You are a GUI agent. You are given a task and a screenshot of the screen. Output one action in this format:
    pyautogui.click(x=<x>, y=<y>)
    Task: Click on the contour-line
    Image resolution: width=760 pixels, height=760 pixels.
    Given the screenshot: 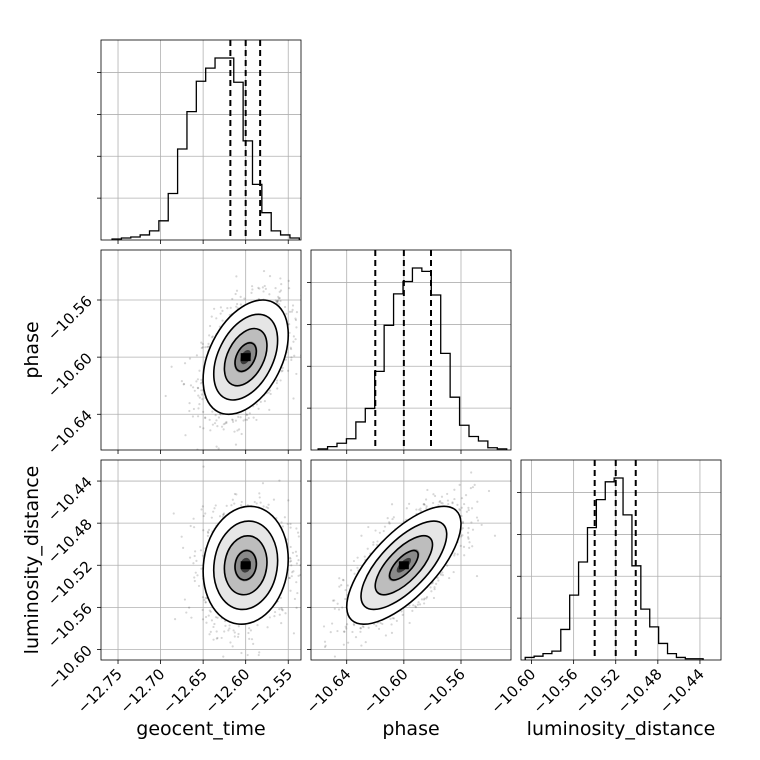 What is the action you would take?
    pyautogui.click(x=245, y=357)
    